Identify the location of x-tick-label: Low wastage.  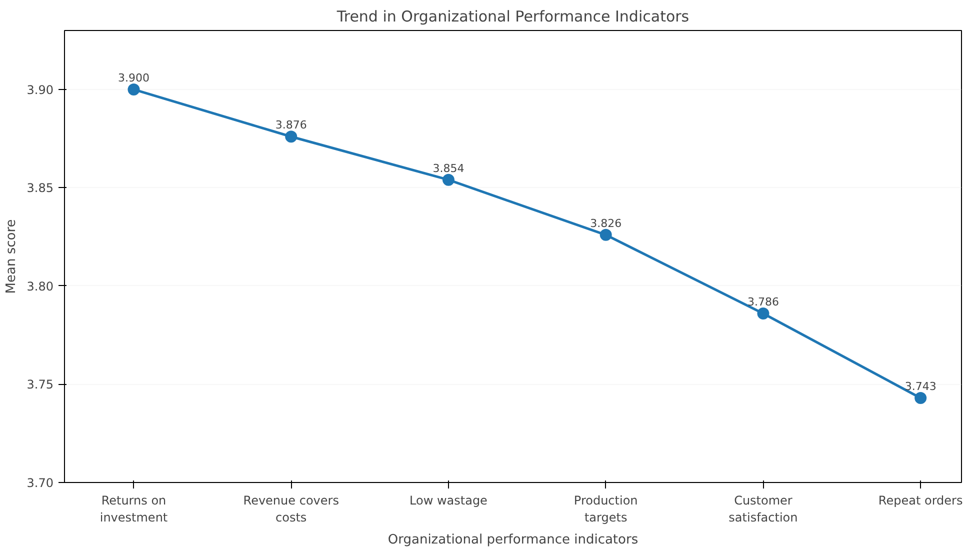
(449, 501).